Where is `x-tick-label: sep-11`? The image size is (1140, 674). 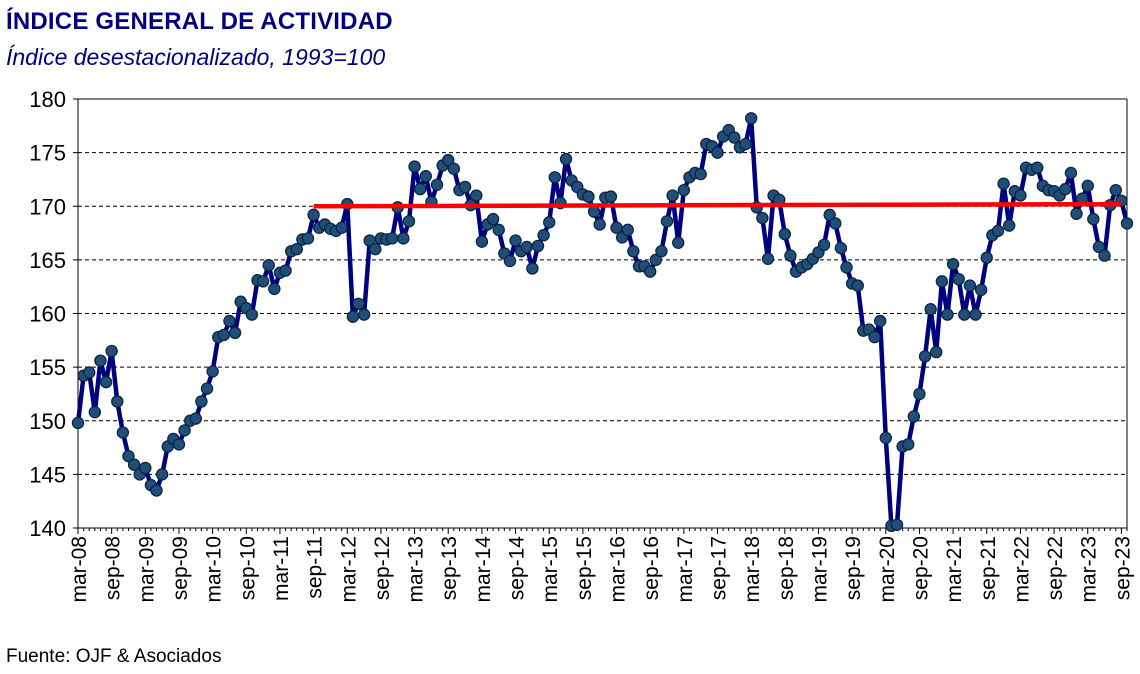 x-tick-label: sep-11 is located at coordinates (315, 567).